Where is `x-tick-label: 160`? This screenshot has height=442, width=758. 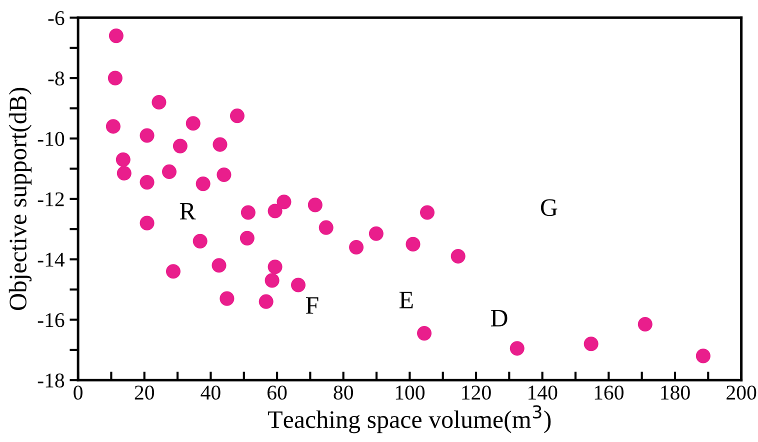 x-tick-label: 160 is located at coordinates (609, 393).